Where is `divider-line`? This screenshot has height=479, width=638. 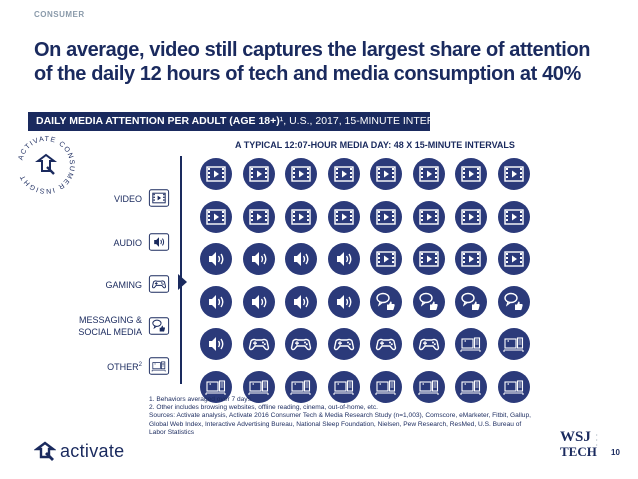
divider-line is located at coordinates (181, 270).